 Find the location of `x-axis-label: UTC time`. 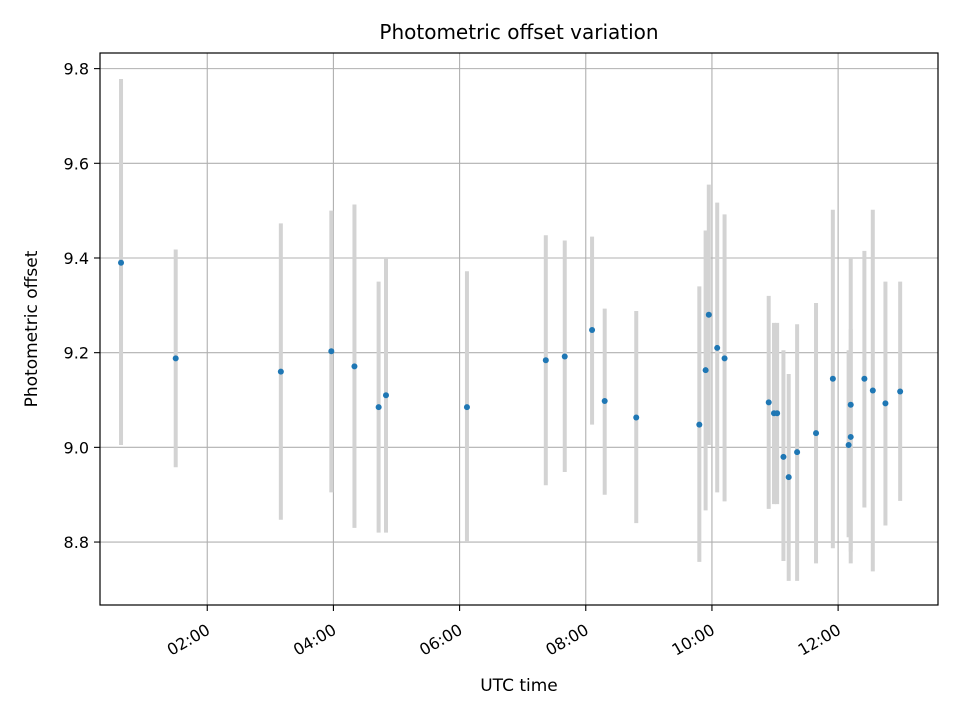

x-axis-label: UTC time is located at coordinates (519, 686).